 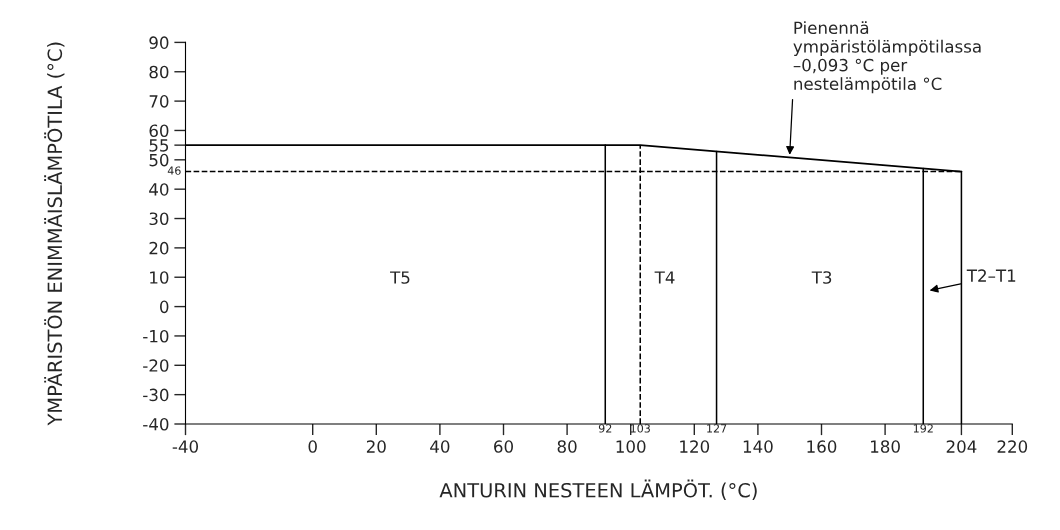 What do you see at coordinates (159, 72) in the screenshot?
I see `y-tick-label: 80` at bounding box center [159, 72].